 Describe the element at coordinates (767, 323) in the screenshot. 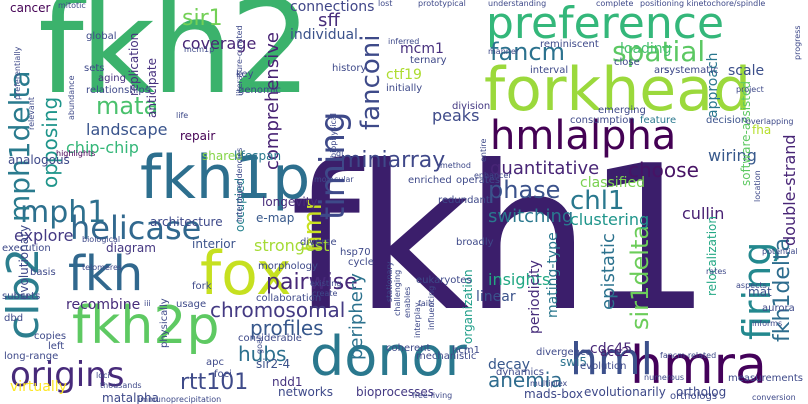

I see `word: informs` at that location.